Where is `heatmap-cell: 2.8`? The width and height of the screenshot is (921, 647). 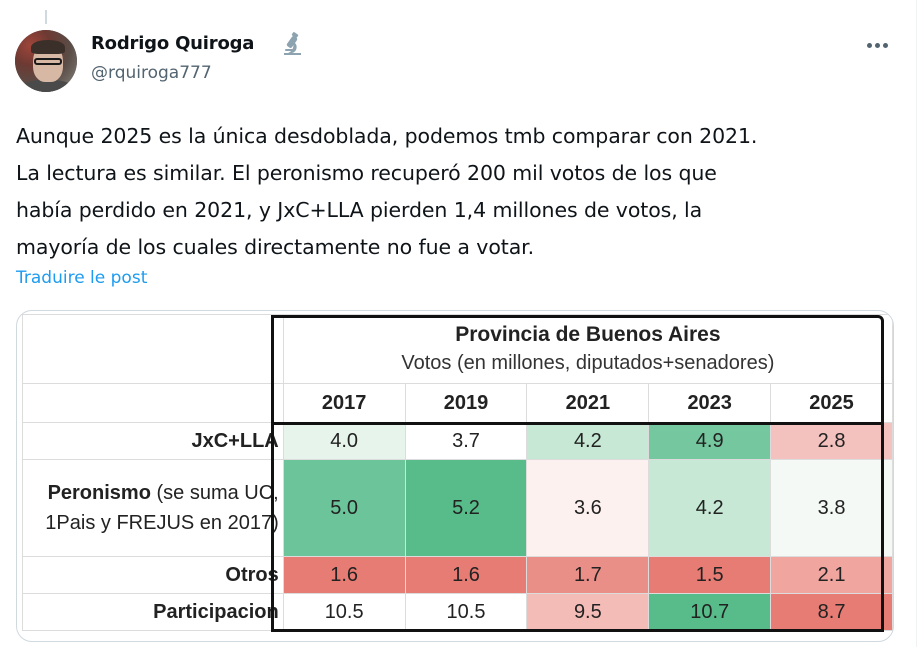
heatmap-cell: 2.8 is located at coordinates (831, 441).